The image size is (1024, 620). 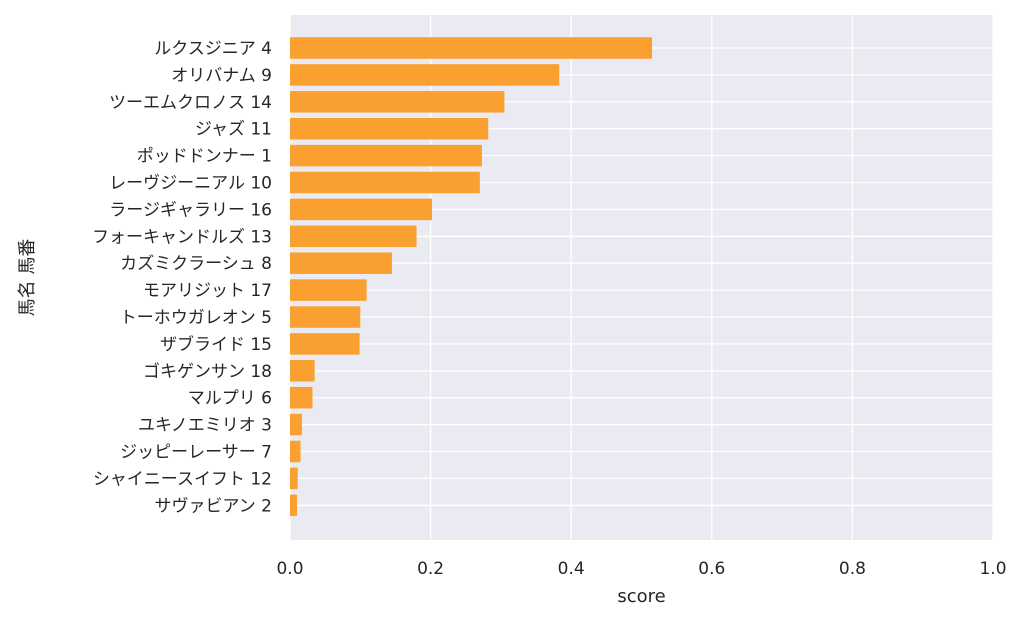 What do you see at coordinates (196, 453) in the screenshot?
I see `y-tick-label: ジッピーレーサー 7` at bounding box center [196, 453].